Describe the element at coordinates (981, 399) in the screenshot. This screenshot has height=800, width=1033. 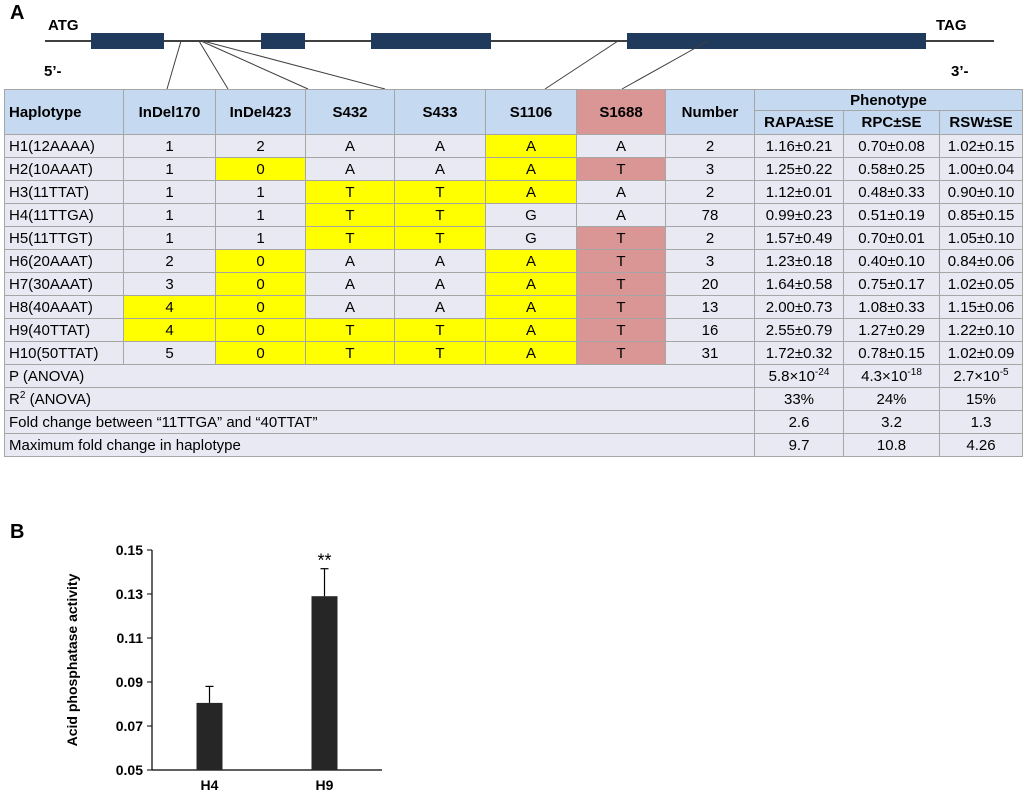
I see `r2-anova-rsw: 15%` at that location.